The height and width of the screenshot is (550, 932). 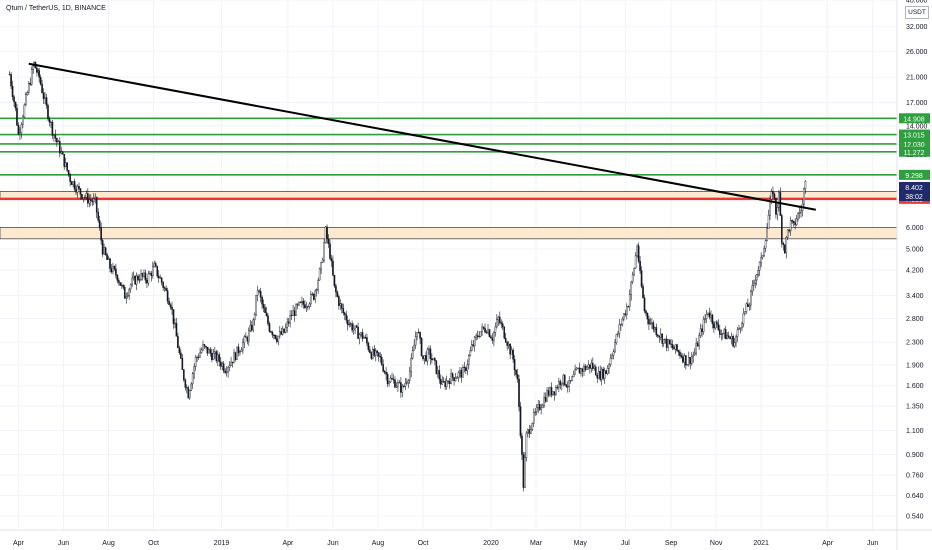 What do you see at coordinates (915, 250) in the screenshot?
I see `y-tick-label: 5.000` at bounding box center [915, 250].